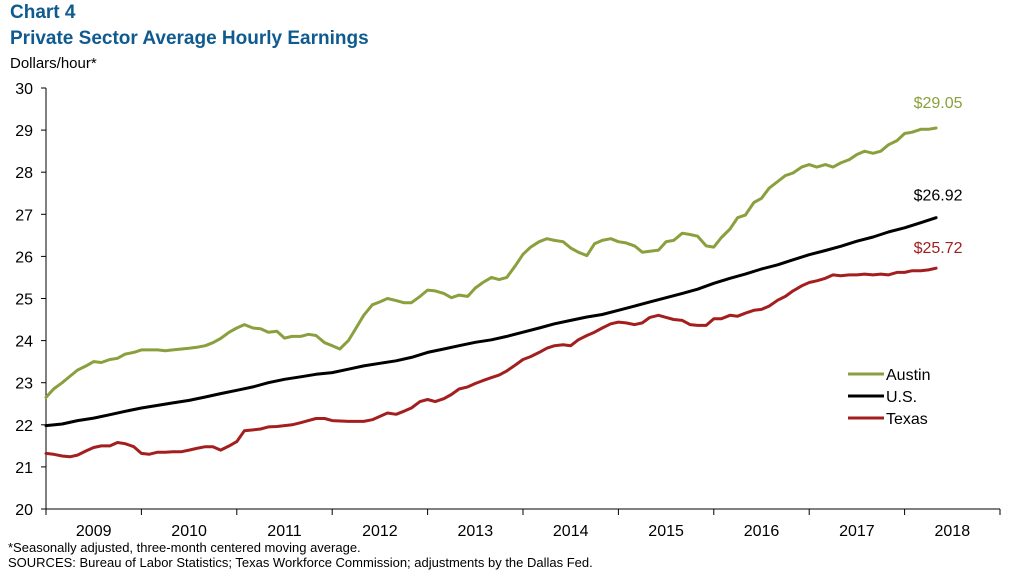  I want to click on chart-legend: Austin U.S. Texas, so click(889, 397).